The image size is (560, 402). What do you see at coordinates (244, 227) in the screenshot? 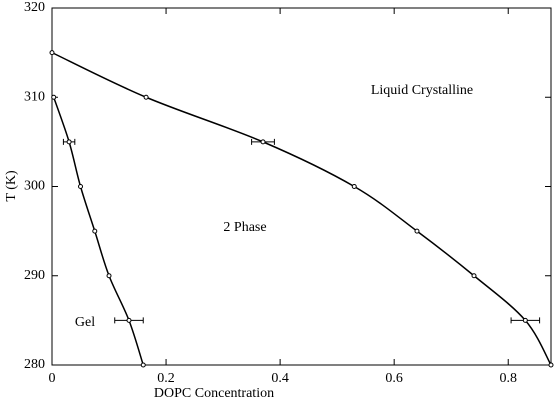
I see `annotation: 2 Phase` at bounding box center [244, 227].